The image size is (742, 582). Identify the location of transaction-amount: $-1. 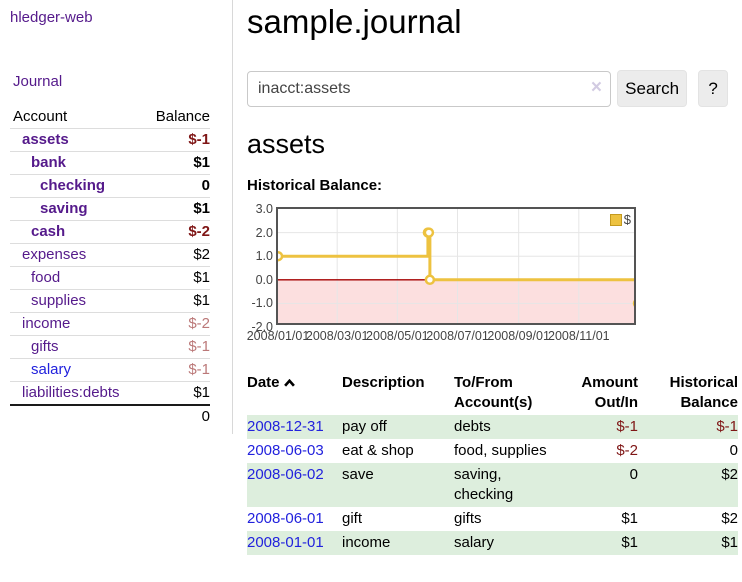
(627, 426).